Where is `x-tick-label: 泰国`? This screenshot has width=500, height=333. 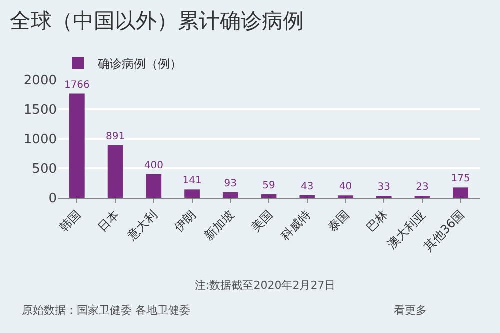 x-tick-label: 泰国 is located at coordinates (338, 221).